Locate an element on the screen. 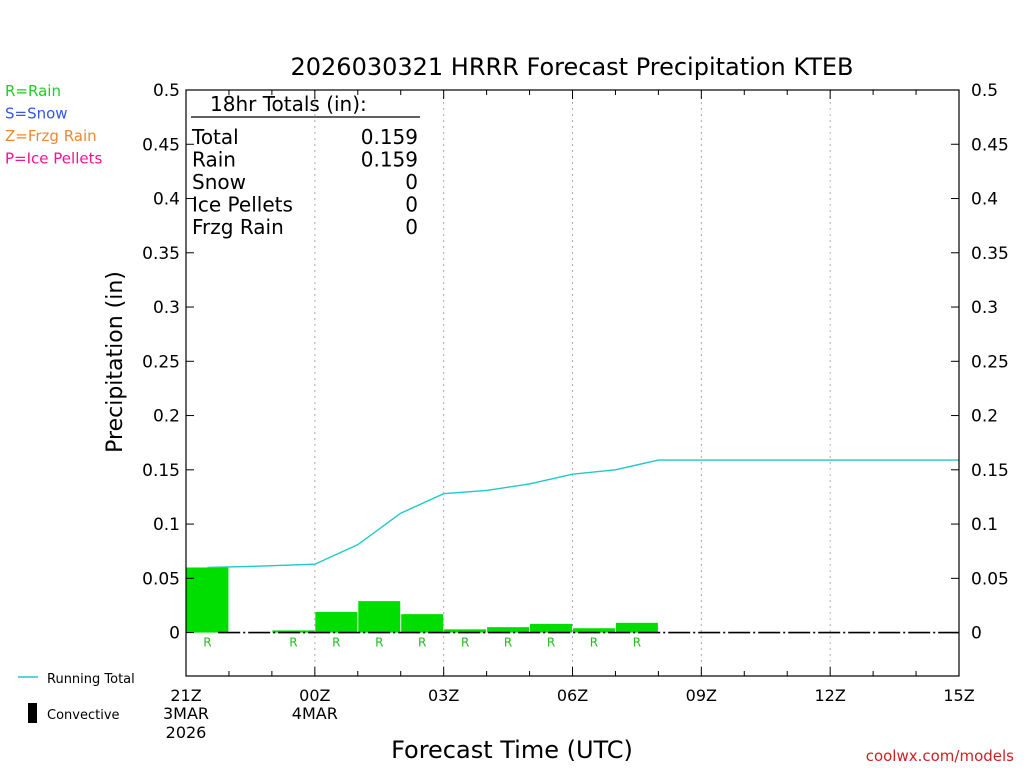 This screenshot has width=1024, height=768. y-tick-label-right: 0.2 is located at coordinates (984, 417).